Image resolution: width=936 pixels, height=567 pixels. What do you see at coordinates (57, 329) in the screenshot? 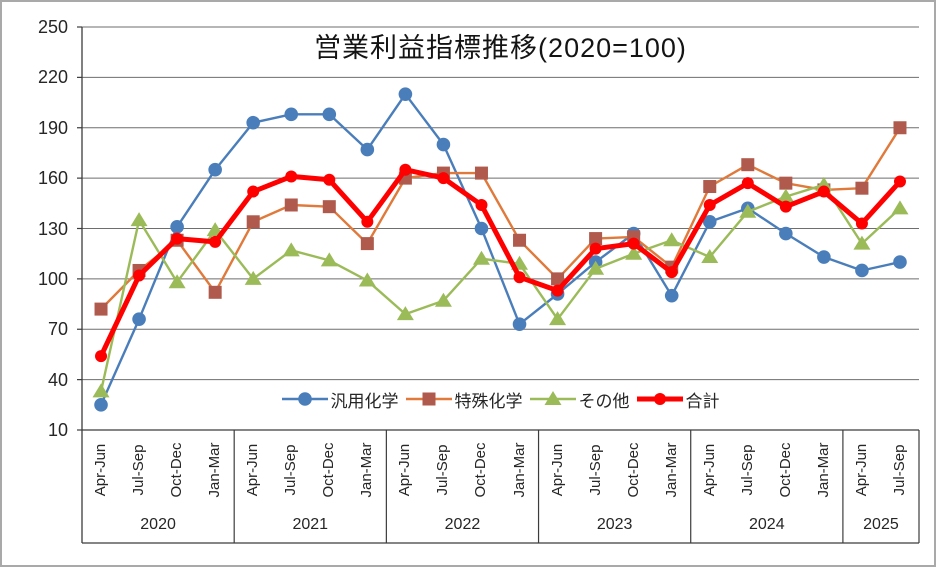
I see `y-axis-label: 70` at bounding box center [57, 329].